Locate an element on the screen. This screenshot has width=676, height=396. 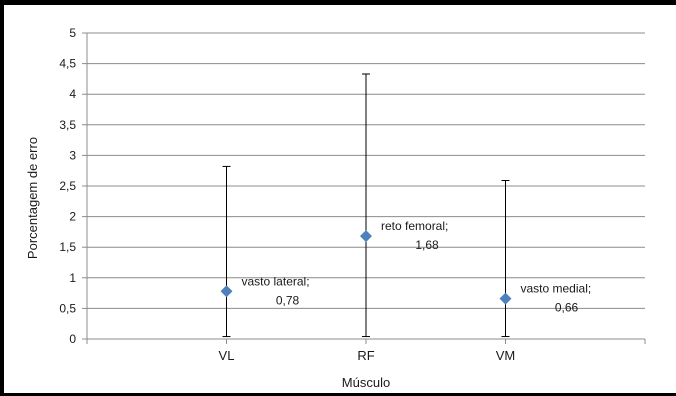
y-axis-title: Porcentagem de erro is located at coordinates (32, 198).